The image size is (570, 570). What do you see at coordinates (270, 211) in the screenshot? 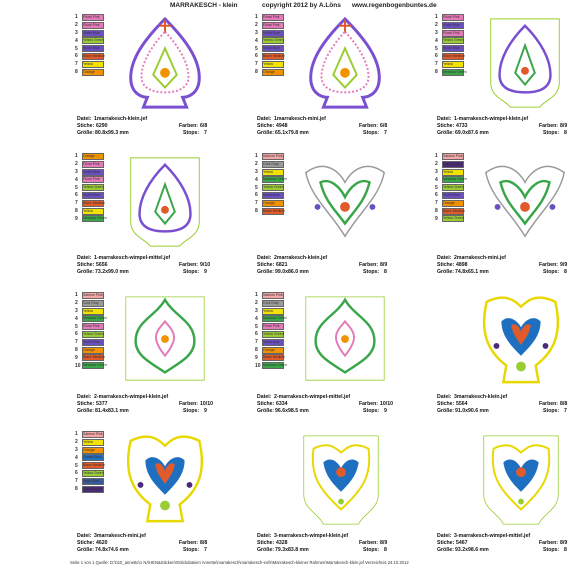
I see `thread-row: 8 Blaze Medium` at bounding box center [270, 211].